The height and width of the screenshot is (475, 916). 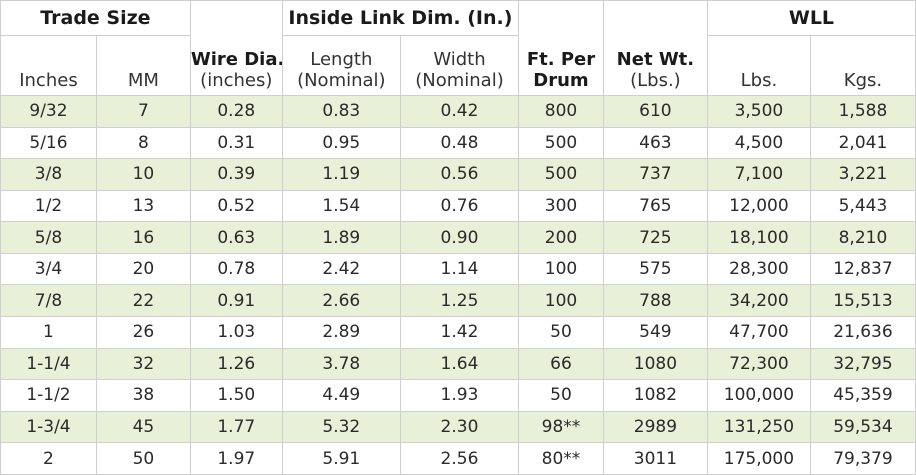 What do you see at coordinates (341, 458) in the screenshot?
I see `length-cell: 5.91` at bounding box center [341, 458].